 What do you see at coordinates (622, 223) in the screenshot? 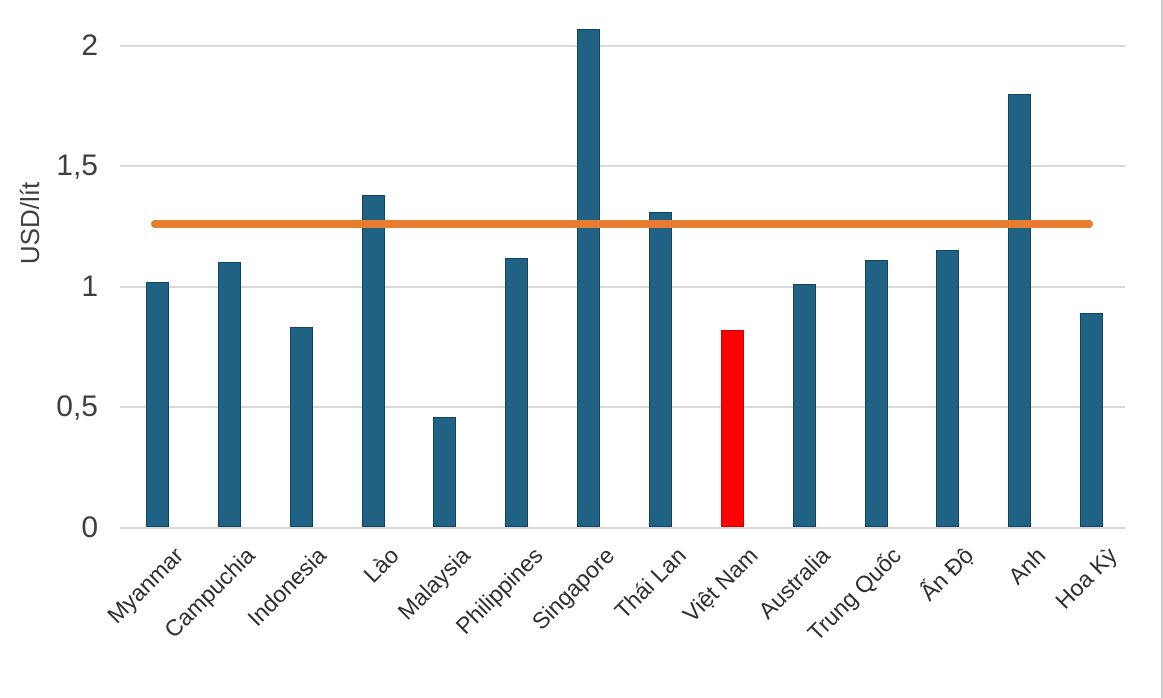
I see `average-reference-line` at bounding box center [622, 223].